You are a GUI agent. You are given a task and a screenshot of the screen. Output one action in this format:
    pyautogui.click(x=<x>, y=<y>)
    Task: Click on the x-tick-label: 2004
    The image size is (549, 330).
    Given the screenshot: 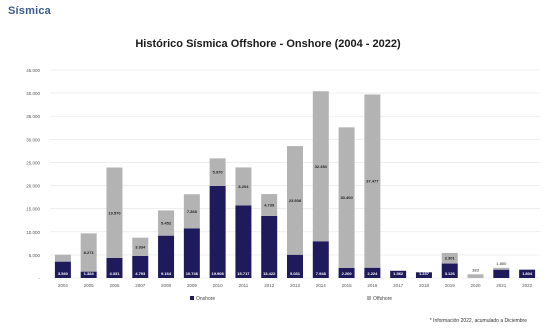 What is the action you would take?
    pyautogui.click(x=63, y=285)
    